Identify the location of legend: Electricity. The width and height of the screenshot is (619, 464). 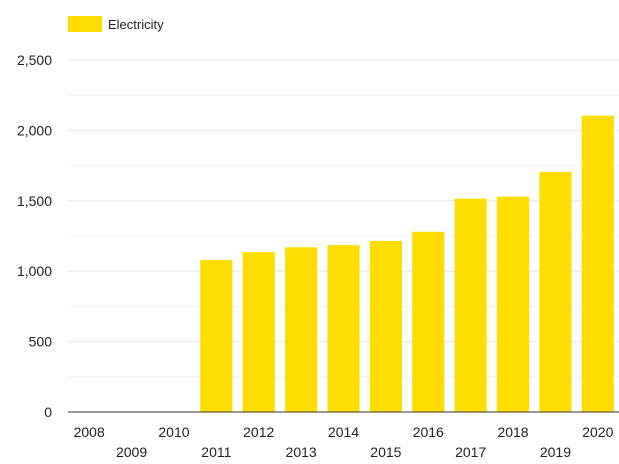
(116, 24).